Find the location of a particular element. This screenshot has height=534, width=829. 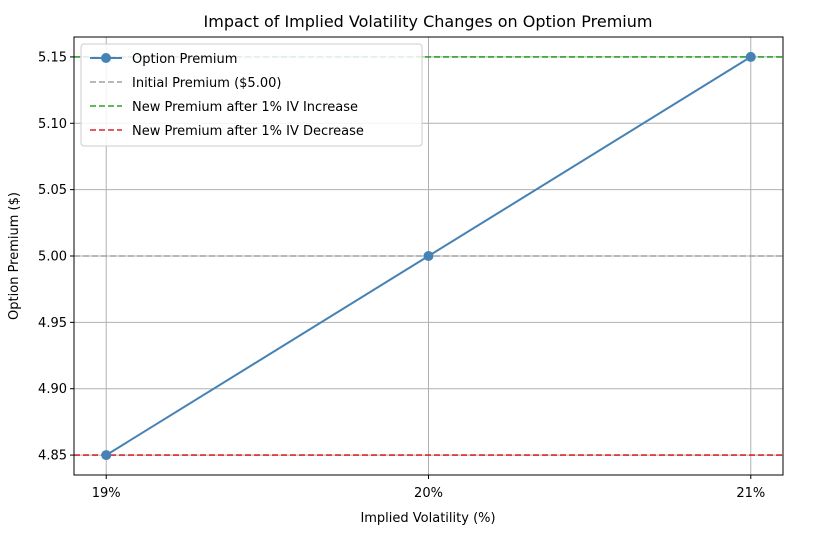

x-tick-label: 21% is located at coordinates (750, 493).